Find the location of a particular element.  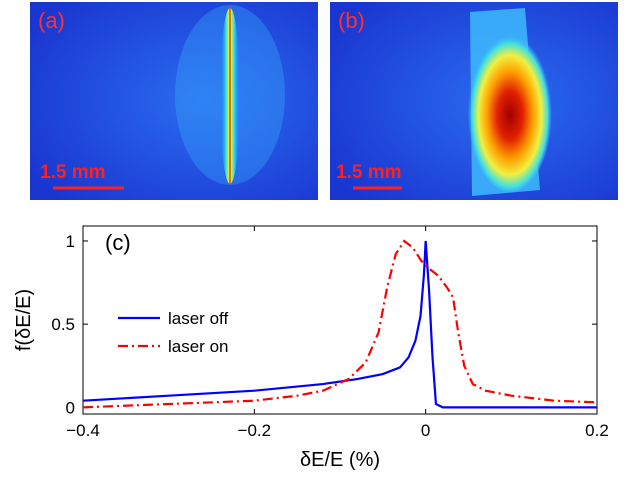

y-tick-label: 0.5 is located at coordinates (63, 324).